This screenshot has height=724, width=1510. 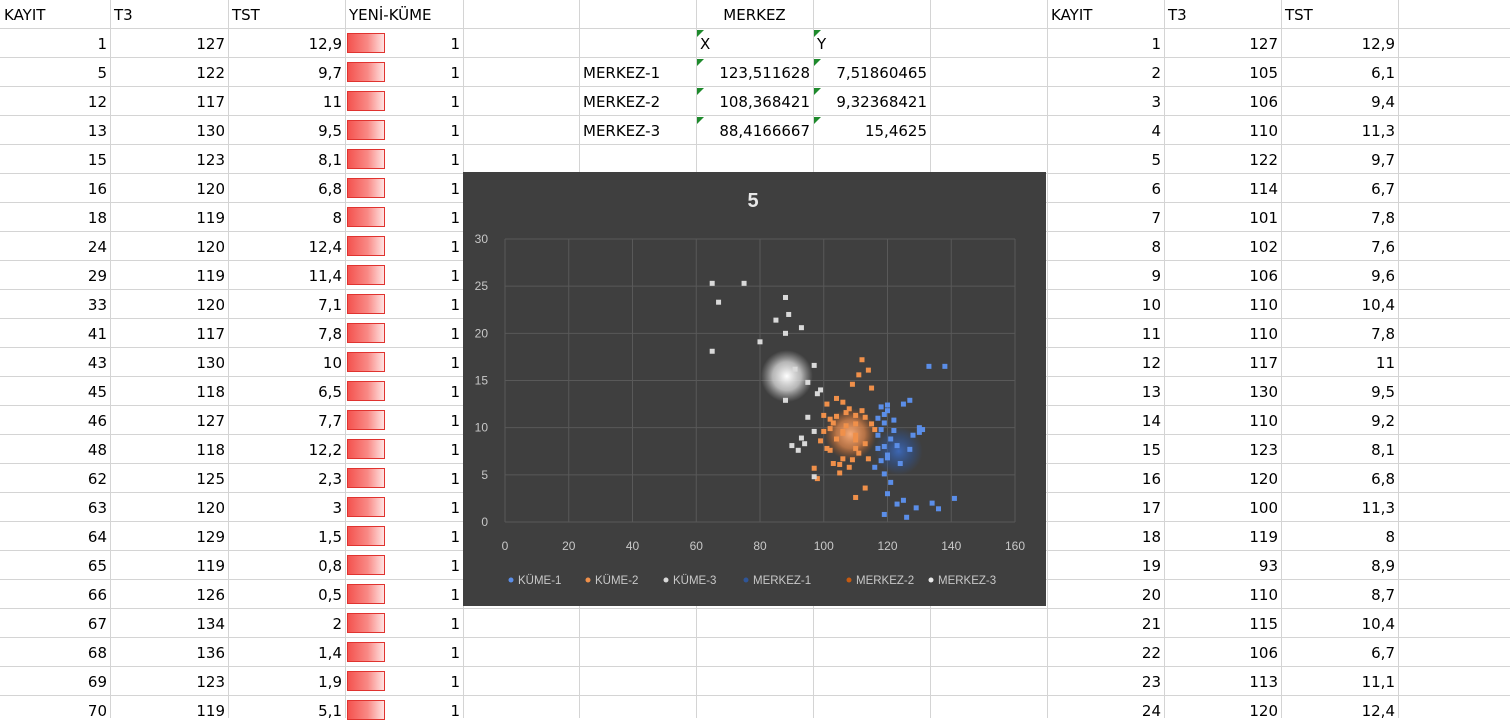 What do you see at coordinates (705, 44) in the screenshot?
I see `merkez-col-x: X` at bounding box center [705, 44].